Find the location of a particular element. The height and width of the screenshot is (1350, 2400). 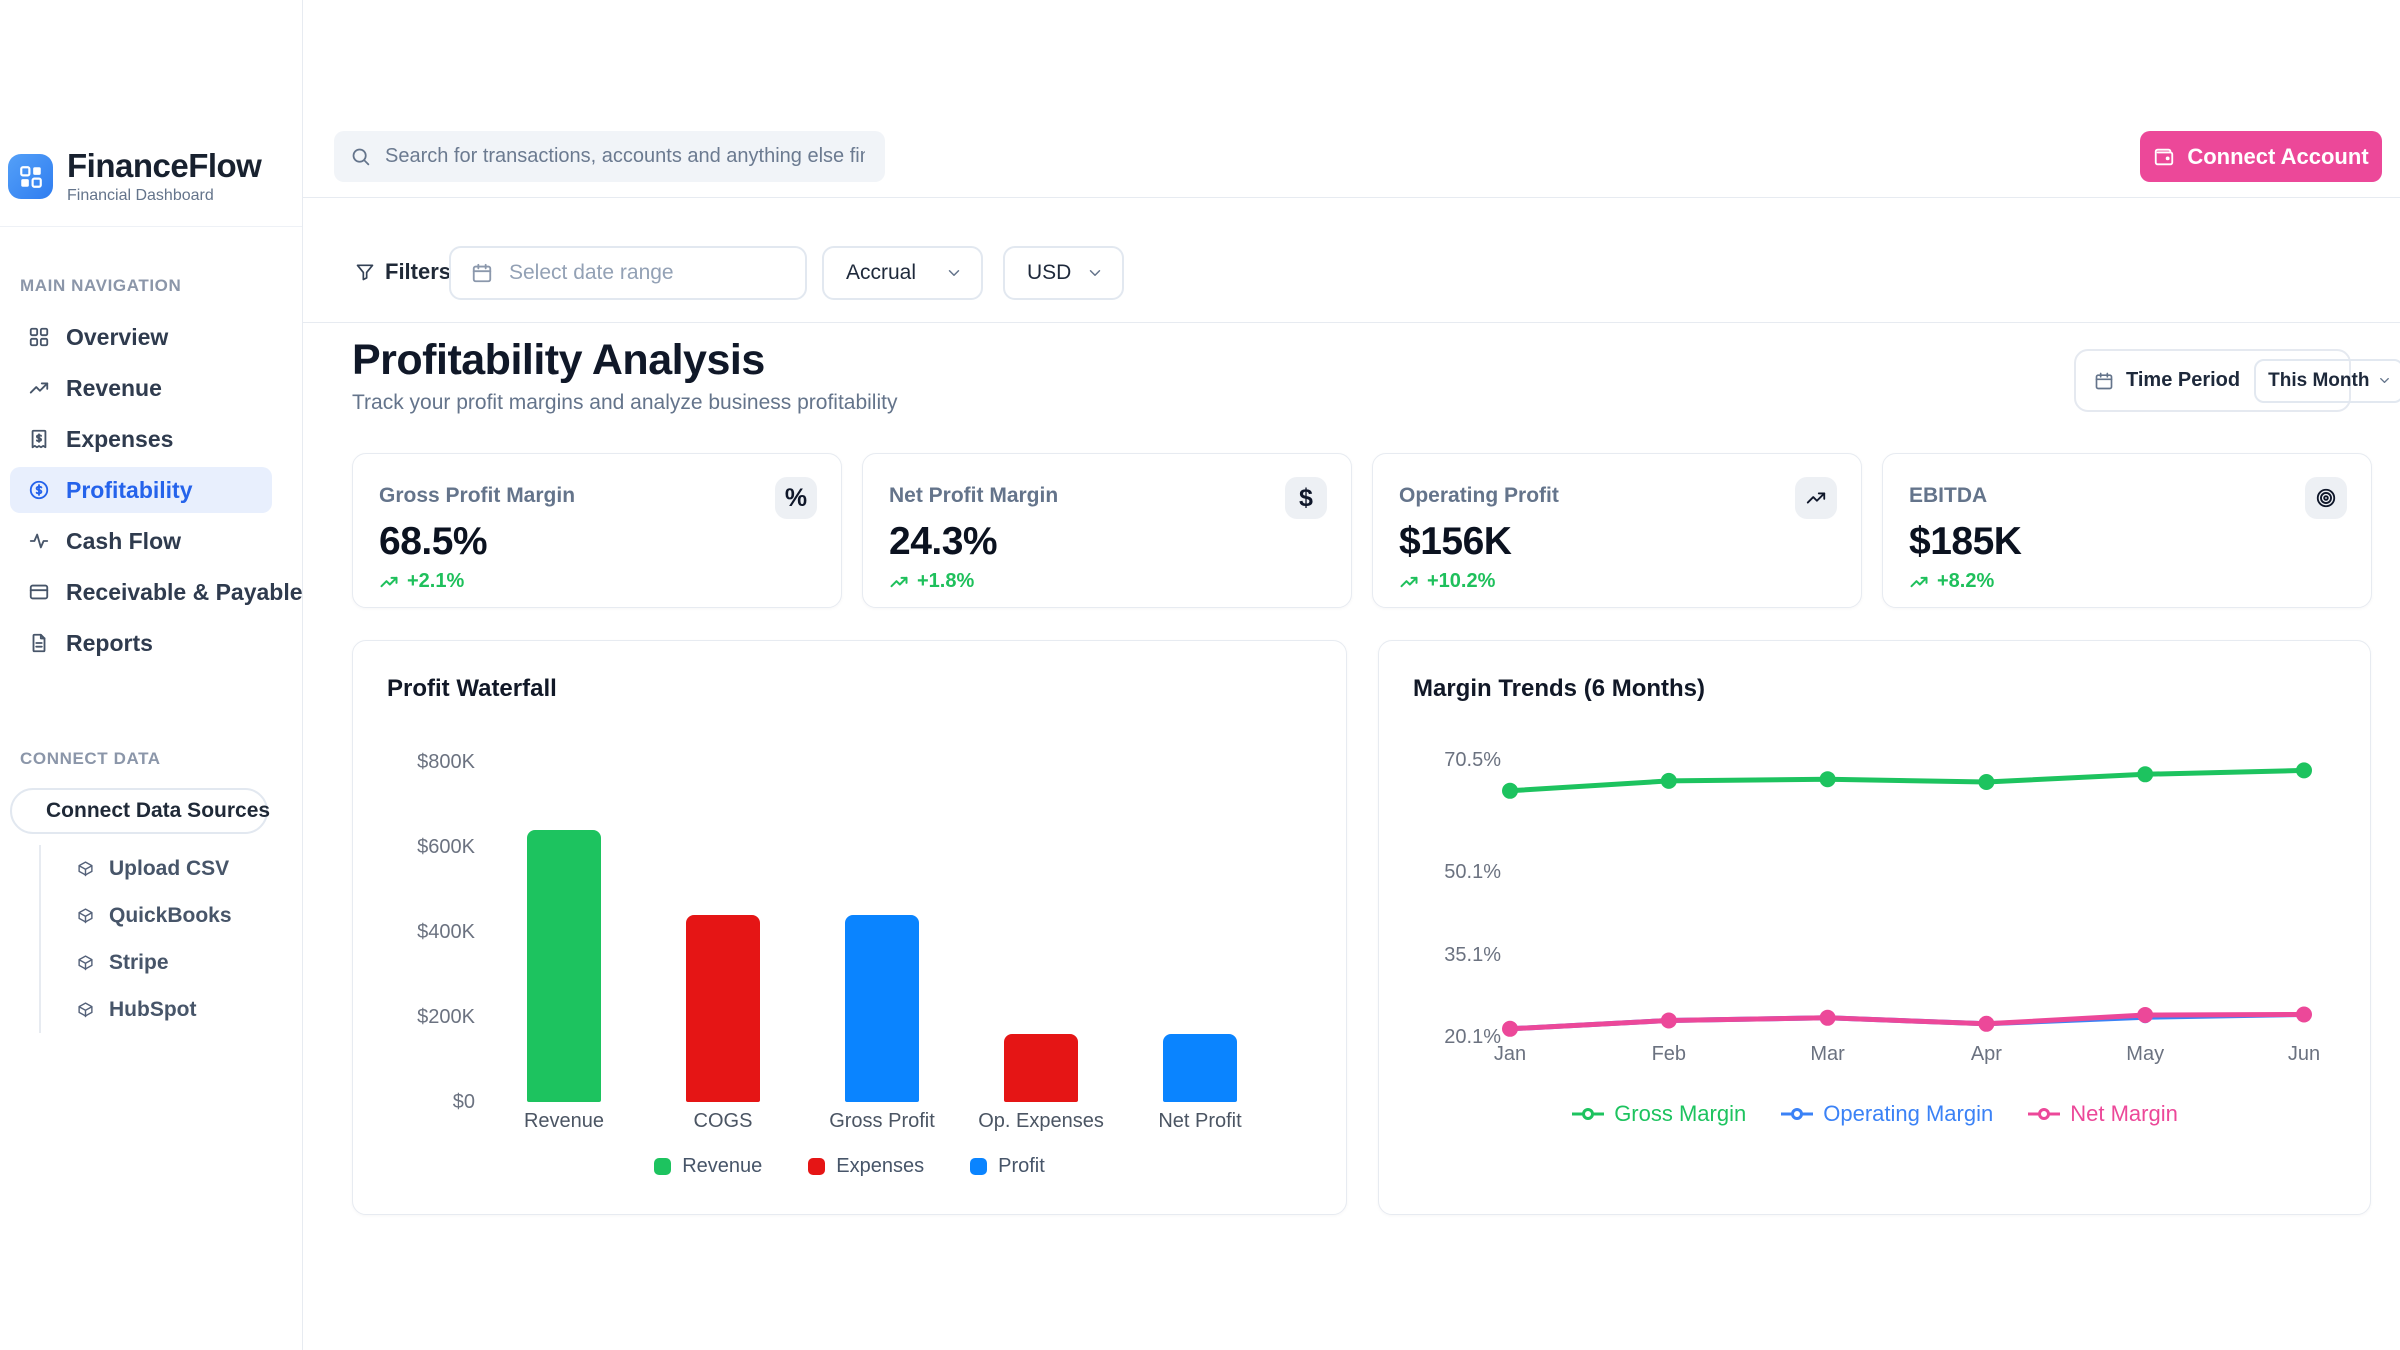

data-source-stripe: Stripe is located at coordinates (161, 962).